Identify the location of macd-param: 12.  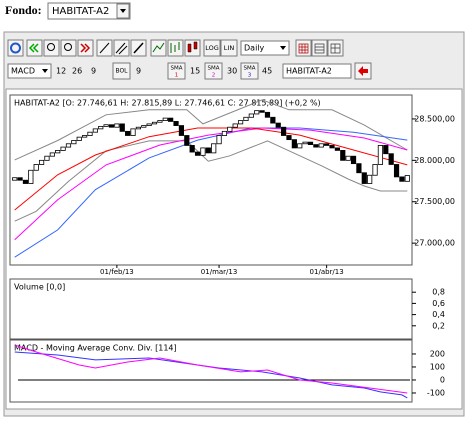
(61, 71).